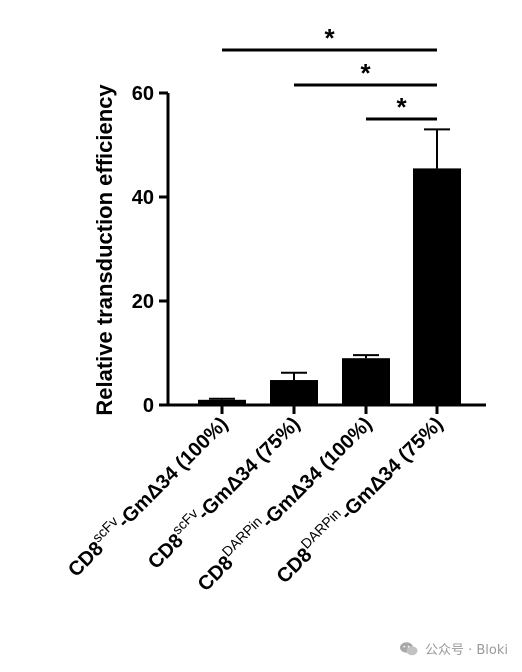 Image resolution: width=522 pixels, height=672 pixels. Describe the element at coordinates (329, 72) in the screenshot. I see `significance-brackets: * * *` at that location.